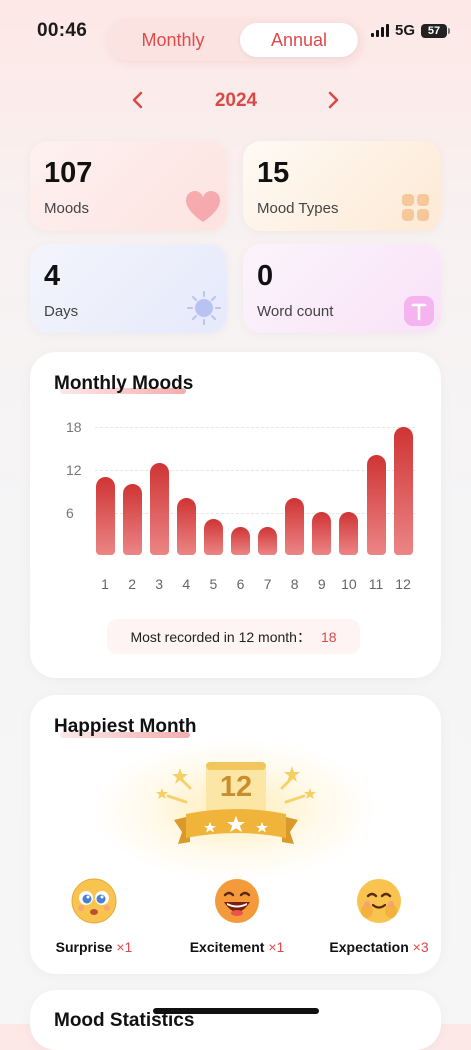  I want to click on happiest-month-title: Happiest Month, so click(125, 726).